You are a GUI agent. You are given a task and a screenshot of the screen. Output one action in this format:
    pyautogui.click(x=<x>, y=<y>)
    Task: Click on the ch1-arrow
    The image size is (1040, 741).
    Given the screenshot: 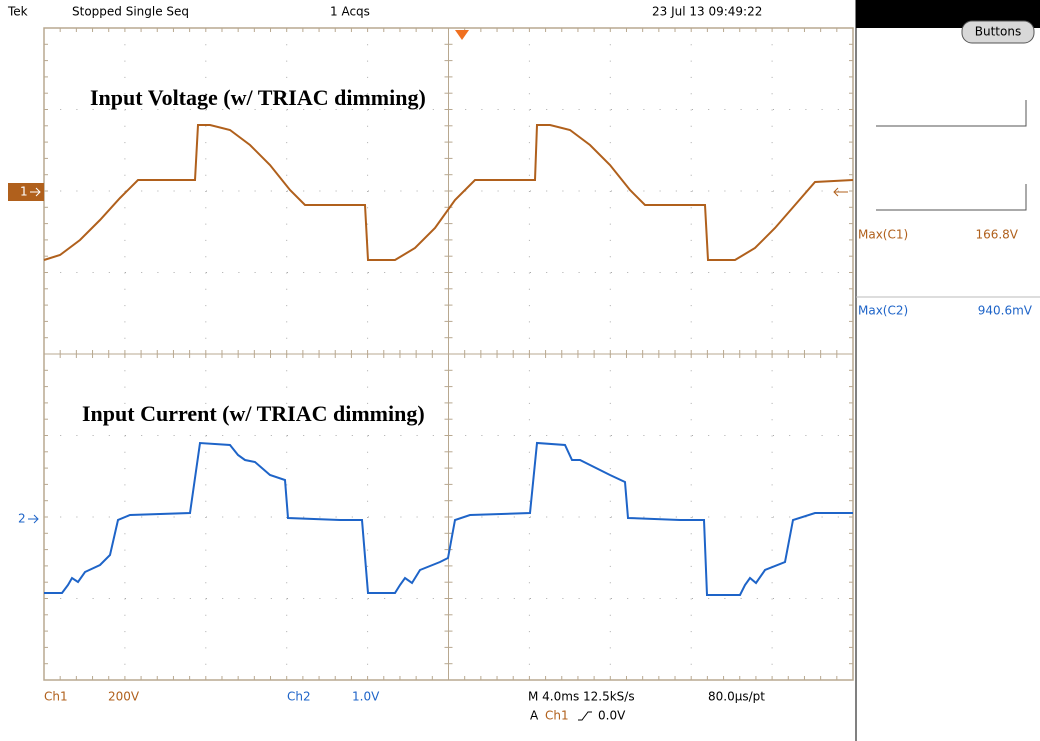 What is the action you would take?
    pyautogui.click(x=35, y=192)
    